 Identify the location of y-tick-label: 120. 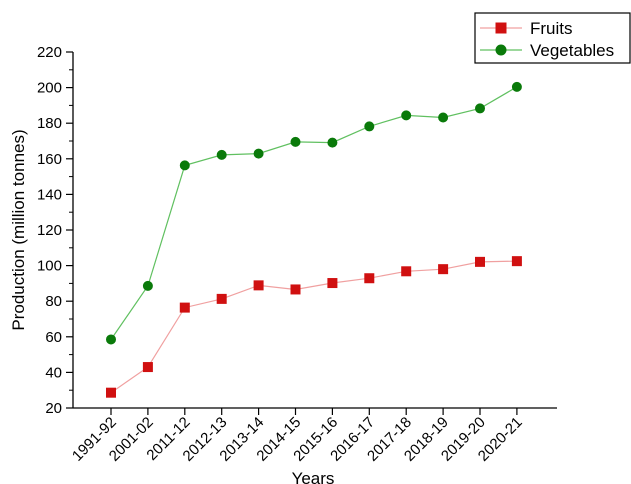
(49, 230).